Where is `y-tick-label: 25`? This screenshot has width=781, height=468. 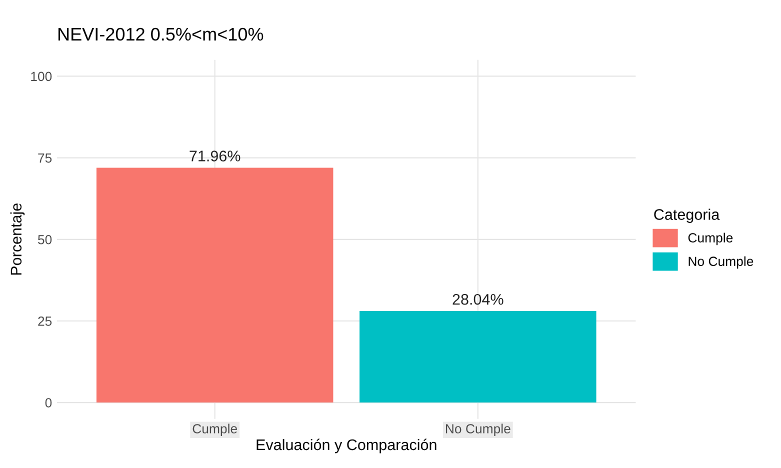 y-tick-label: 25 is located at coordinates (45, 321).